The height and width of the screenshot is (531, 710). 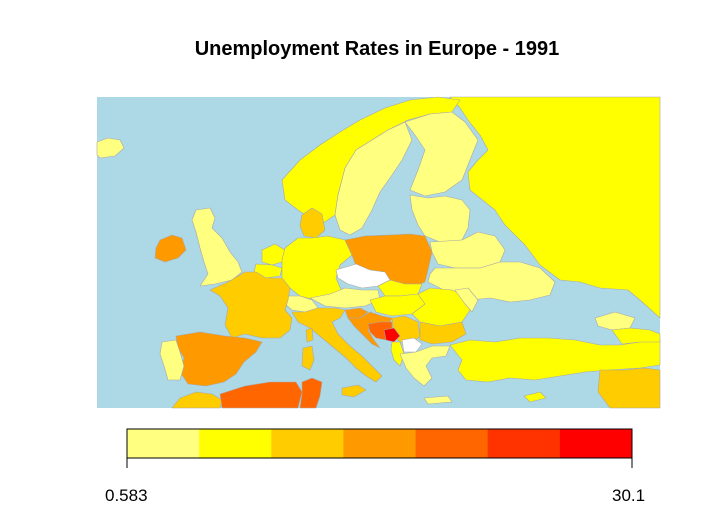 I want to click on country-austria, so click(x=345, y=298).